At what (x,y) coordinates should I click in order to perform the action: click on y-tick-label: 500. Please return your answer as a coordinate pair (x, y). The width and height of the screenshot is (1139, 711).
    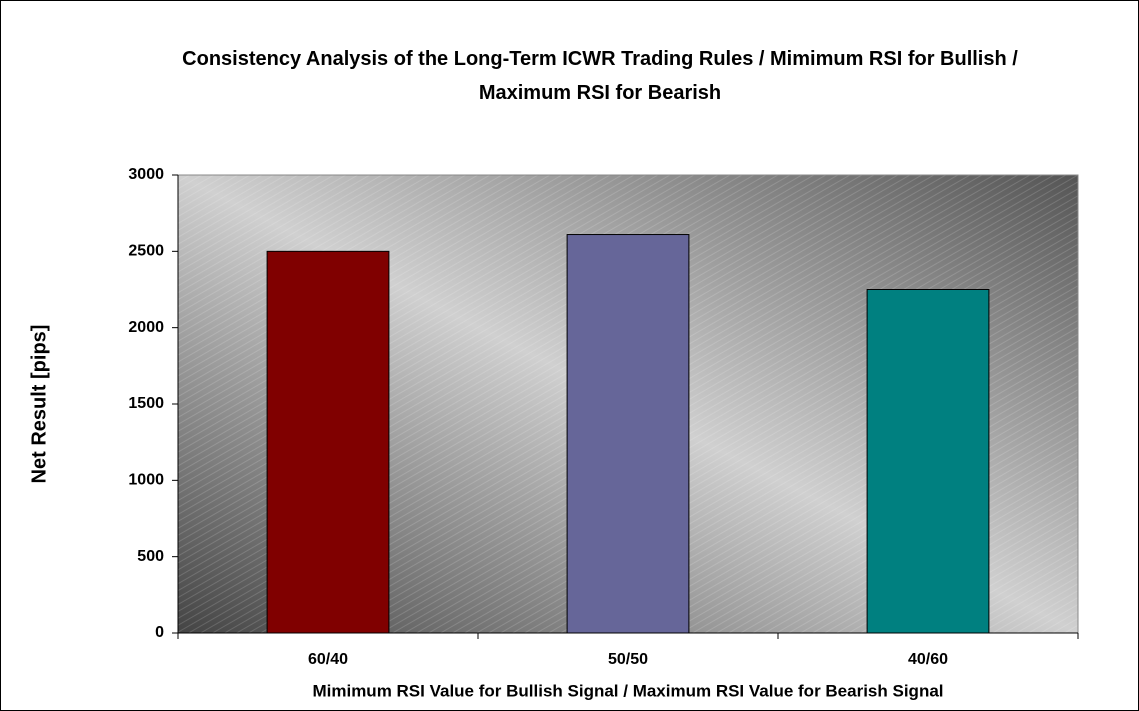
    Looking at the image, I should click on (150, 556).